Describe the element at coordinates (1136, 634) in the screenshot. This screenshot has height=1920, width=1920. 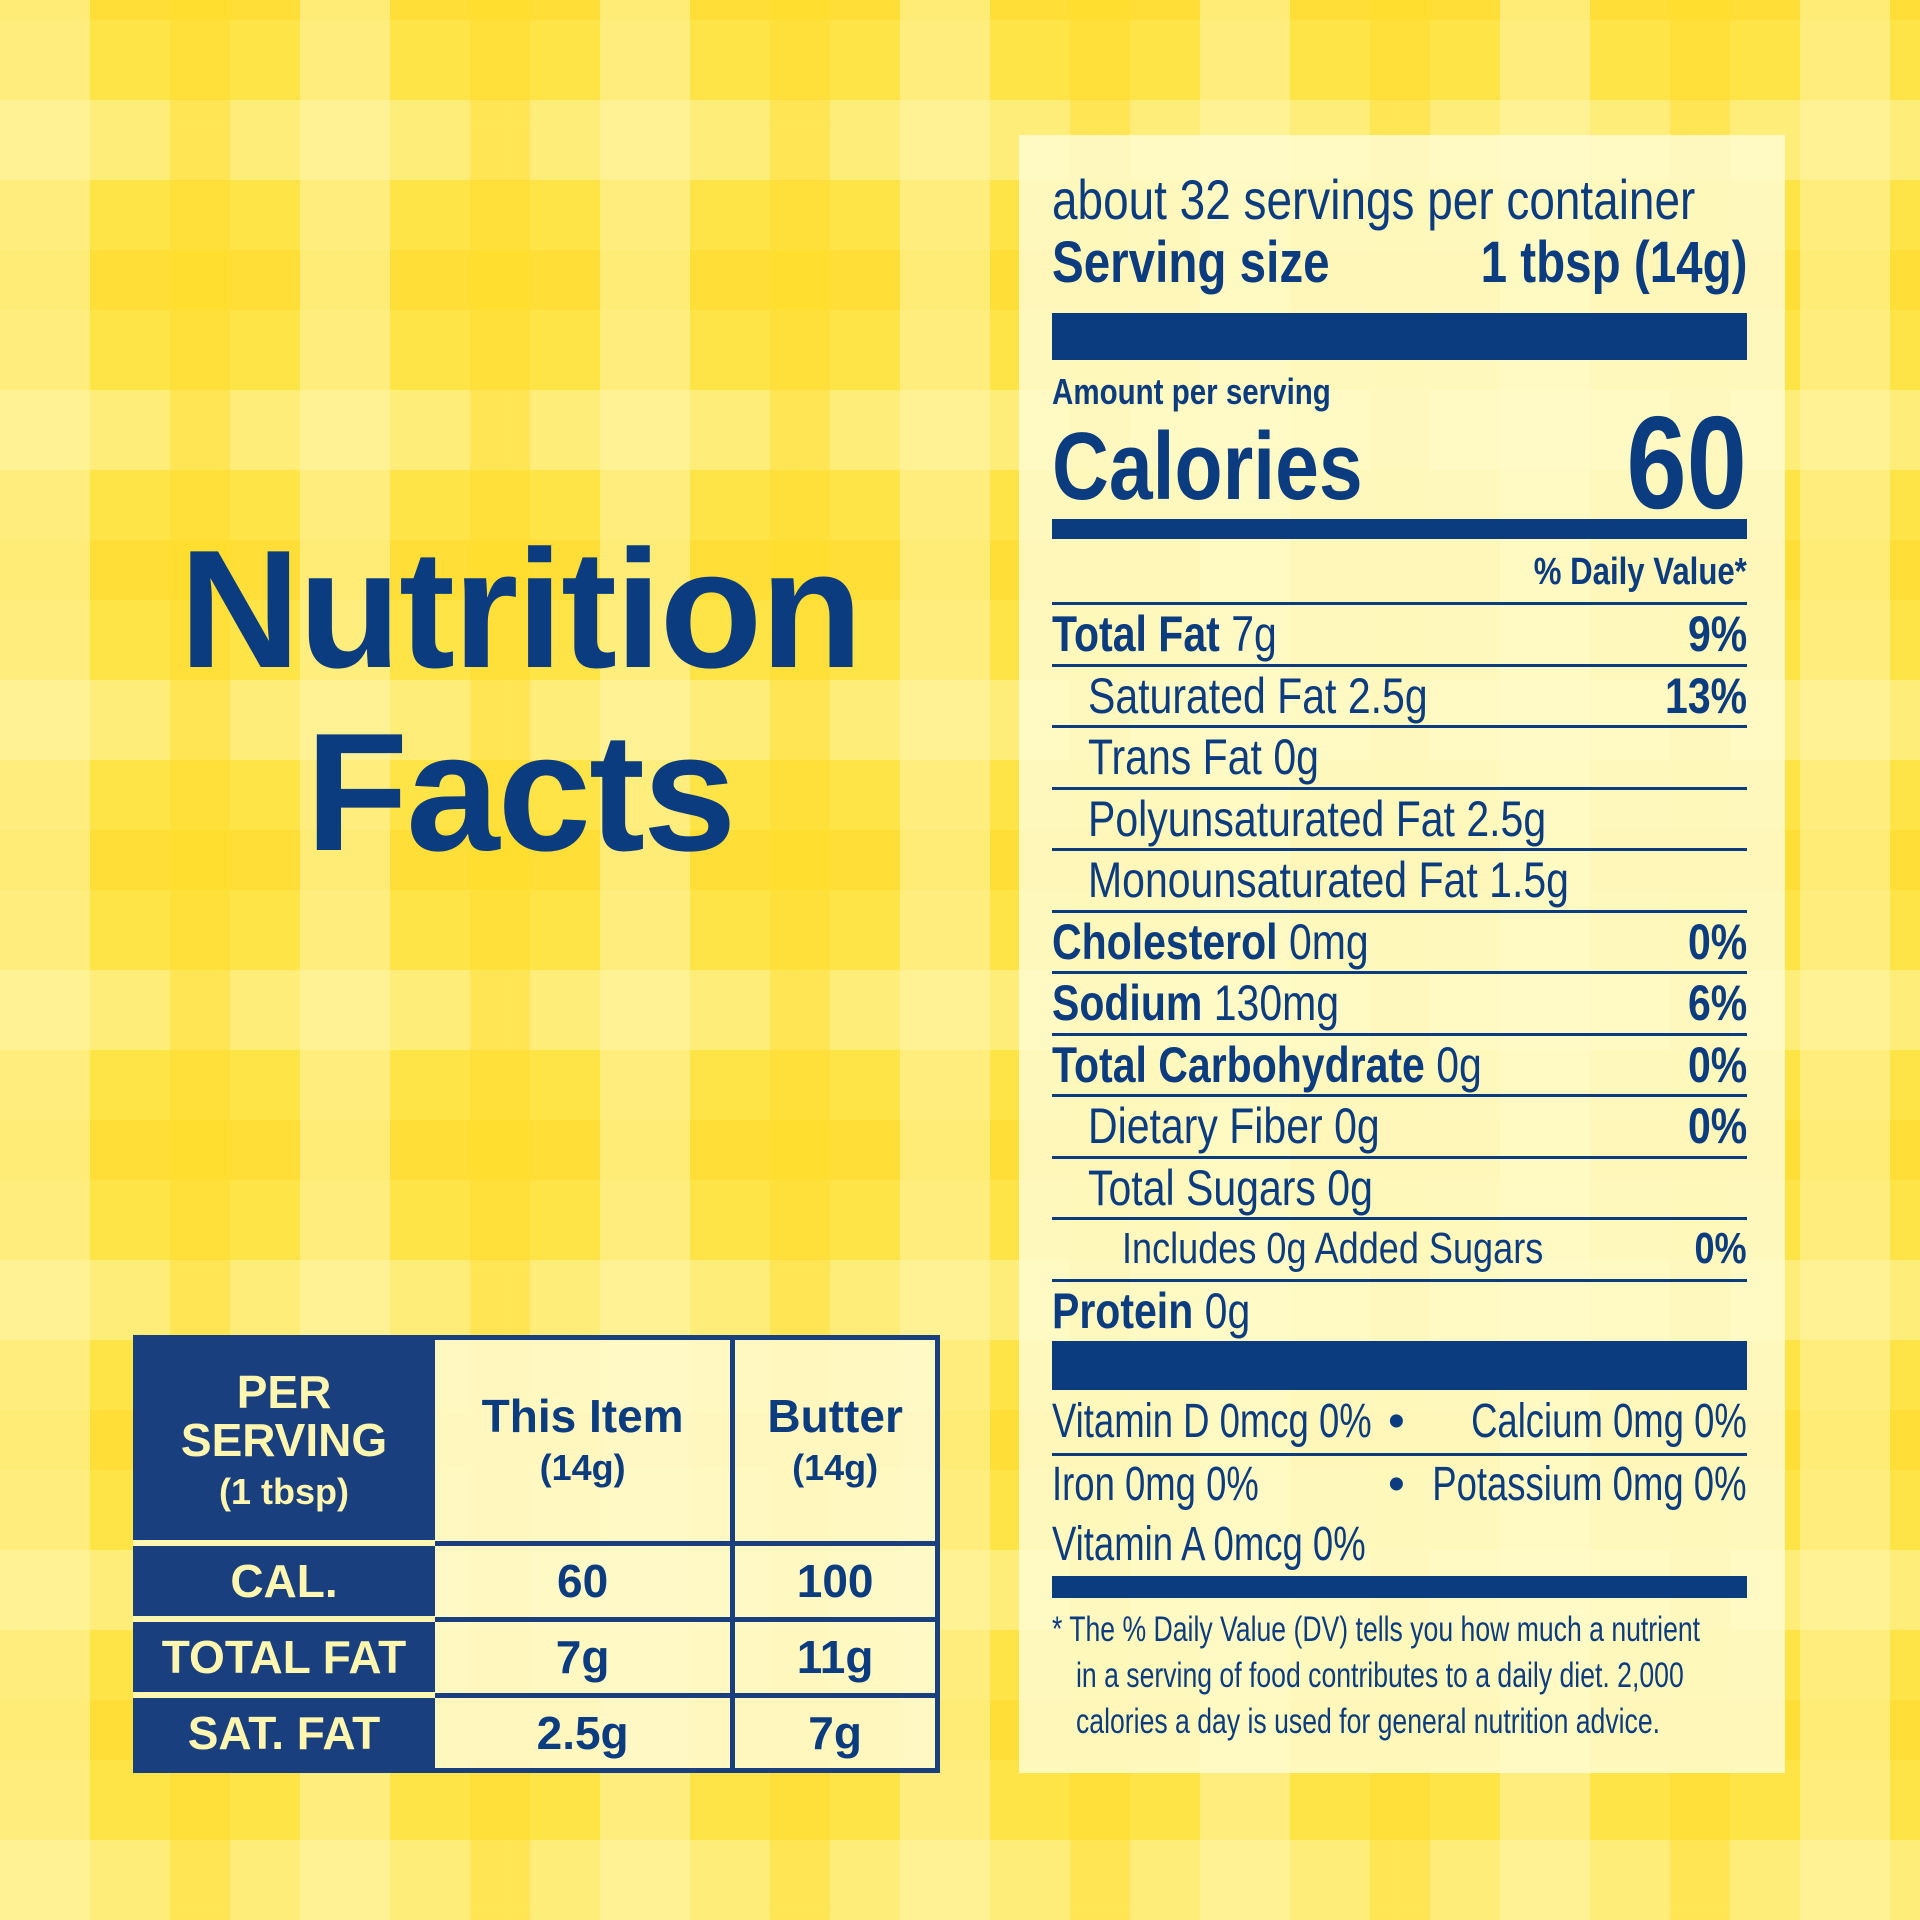
I see `nutrient-name: Total Fat` at that location.